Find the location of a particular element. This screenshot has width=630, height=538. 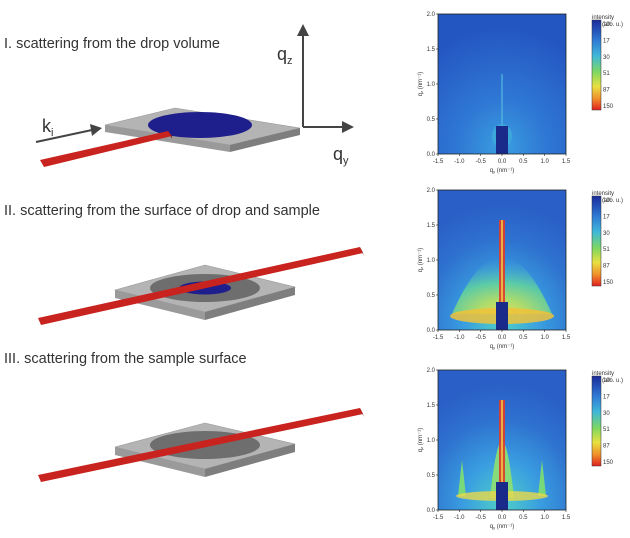

qy-label: qy is located at coordinates (341, 155).